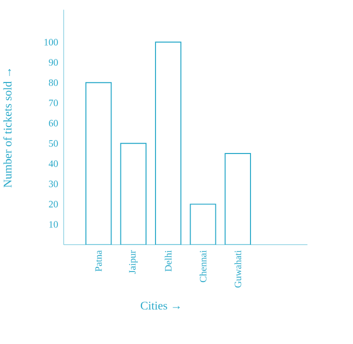 The height and width of the screenshot is (344, 353). I want to click on y-tick-label: 30, so click(53, 184).